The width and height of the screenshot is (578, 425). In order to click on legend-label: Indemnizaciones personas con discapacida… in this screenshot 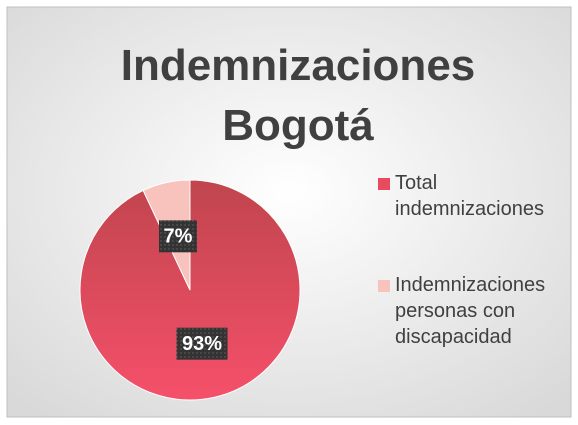, I will do `click(470, 311)`.